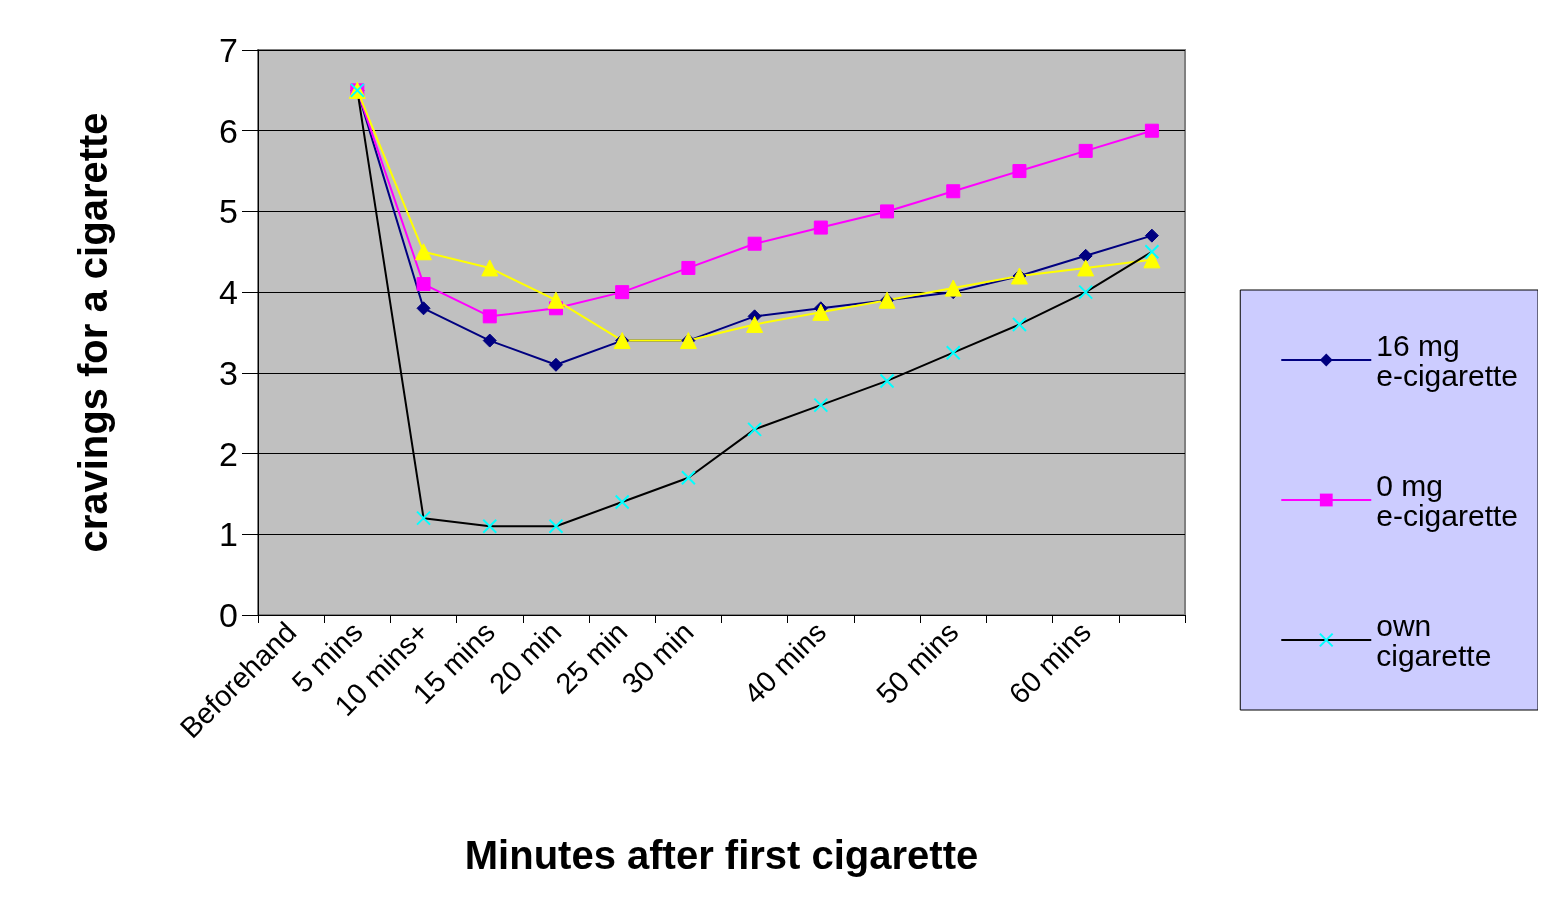 The height and width of the screenshot is (924, 1546). I want to click on y-tick-label: 6, so click(228, 130).